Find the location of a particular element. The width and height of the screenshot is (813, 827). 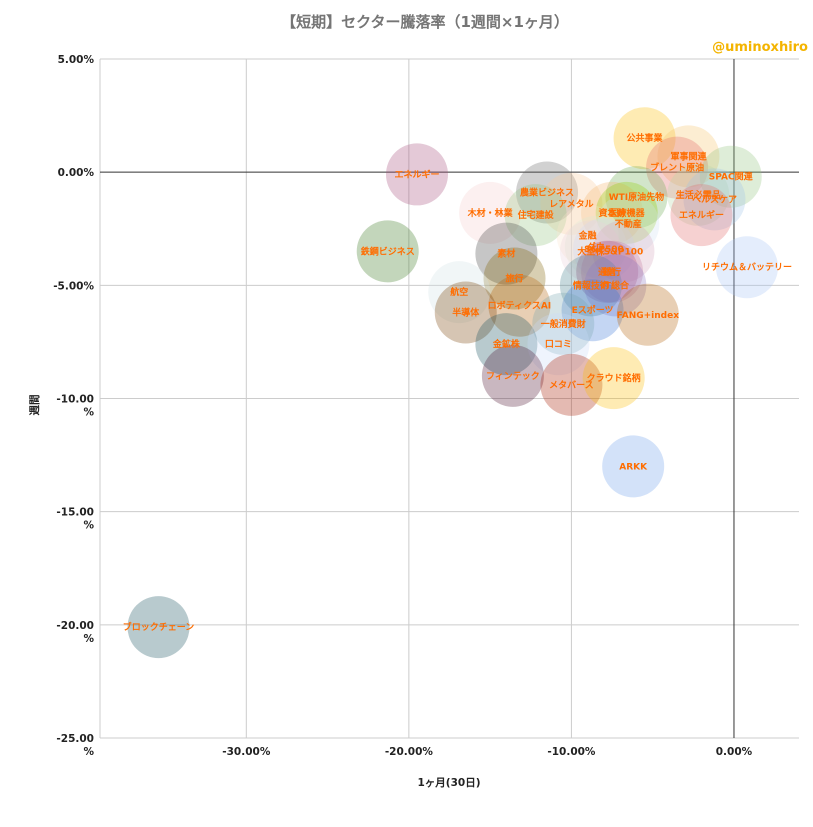

y-tick-label: -15.00% is located at coordinates (75, 519).